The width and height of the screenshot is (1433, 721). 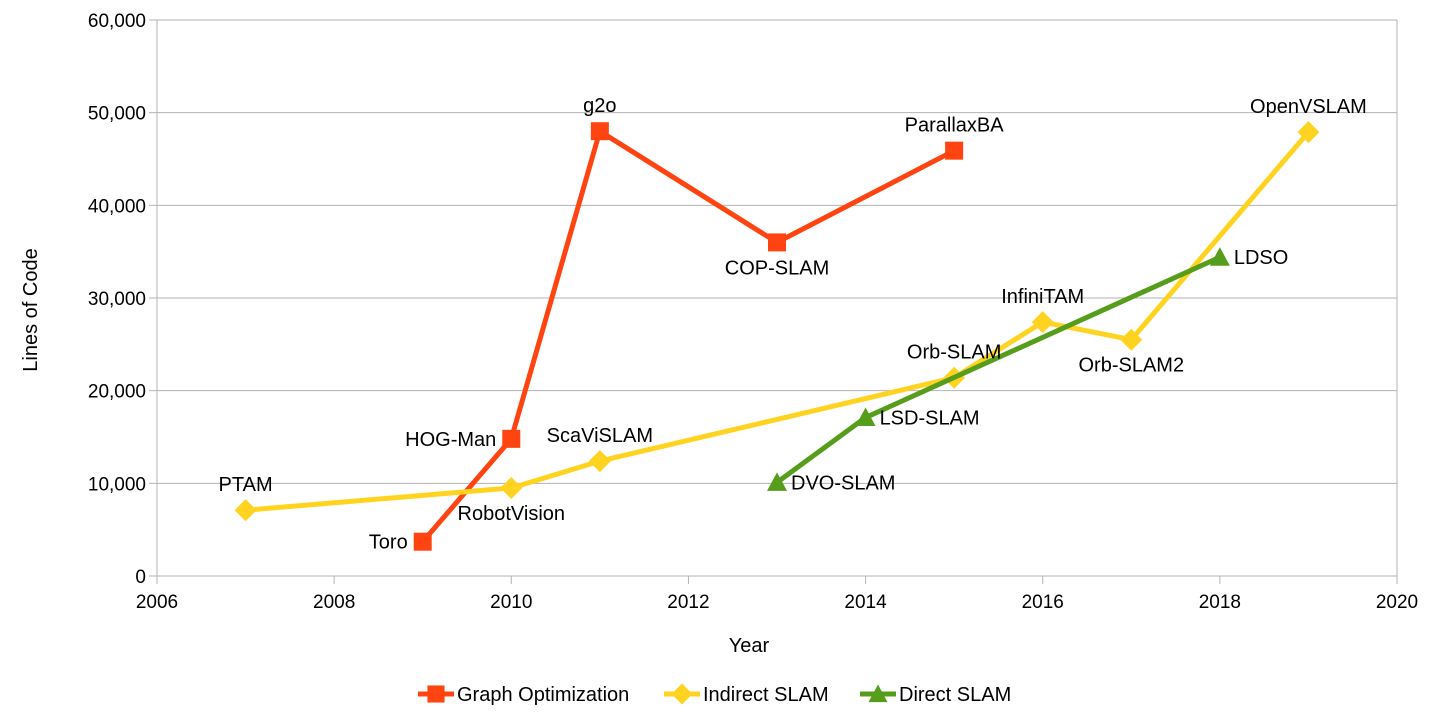 What do you see at coordinates (998, 369) in the screenshot?
I see `series-direct-slam` at bounding box center [998, 369].